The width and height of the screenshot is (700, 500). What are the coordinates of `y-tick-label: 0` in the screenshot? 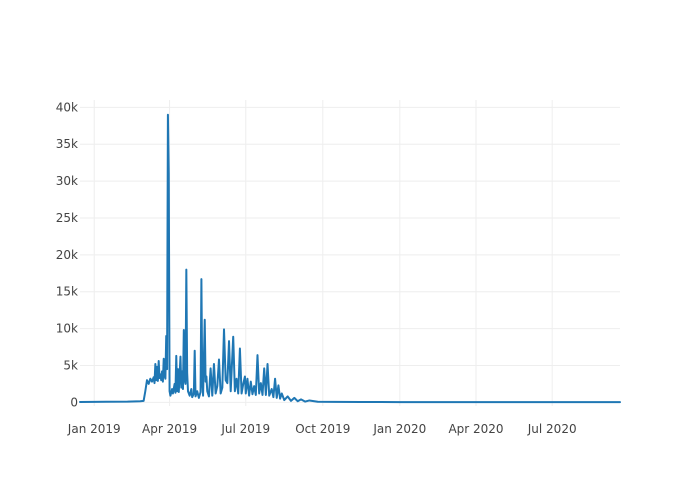 It's located at (74, 402).